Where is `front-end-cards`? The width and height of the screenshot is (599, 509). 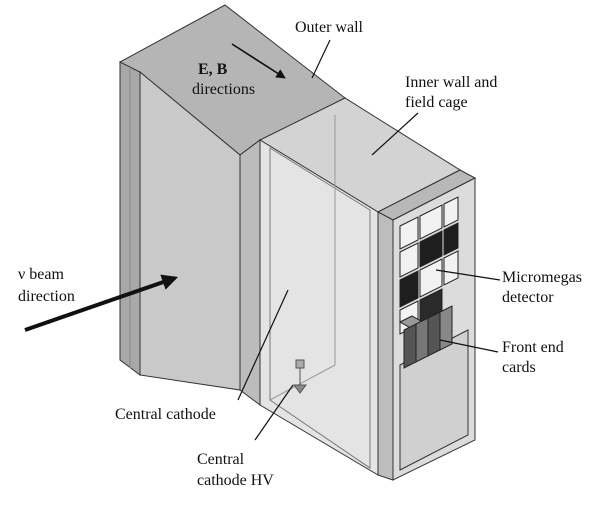 front-end-cards is located at coordinates (425, 337).